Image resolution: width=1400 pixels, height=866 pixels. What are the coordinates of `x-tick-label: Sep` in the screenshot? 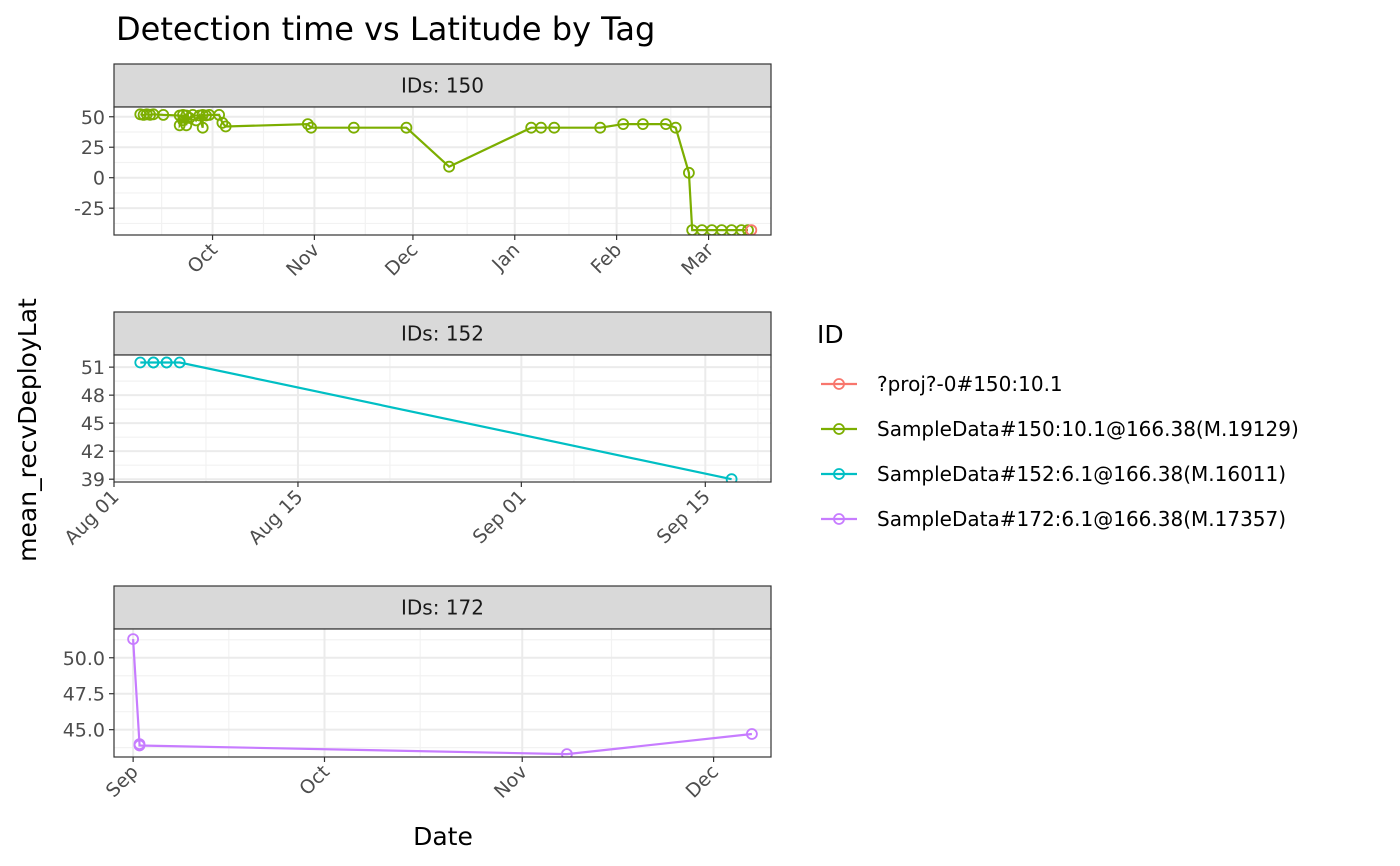 It's located at (122, 781).